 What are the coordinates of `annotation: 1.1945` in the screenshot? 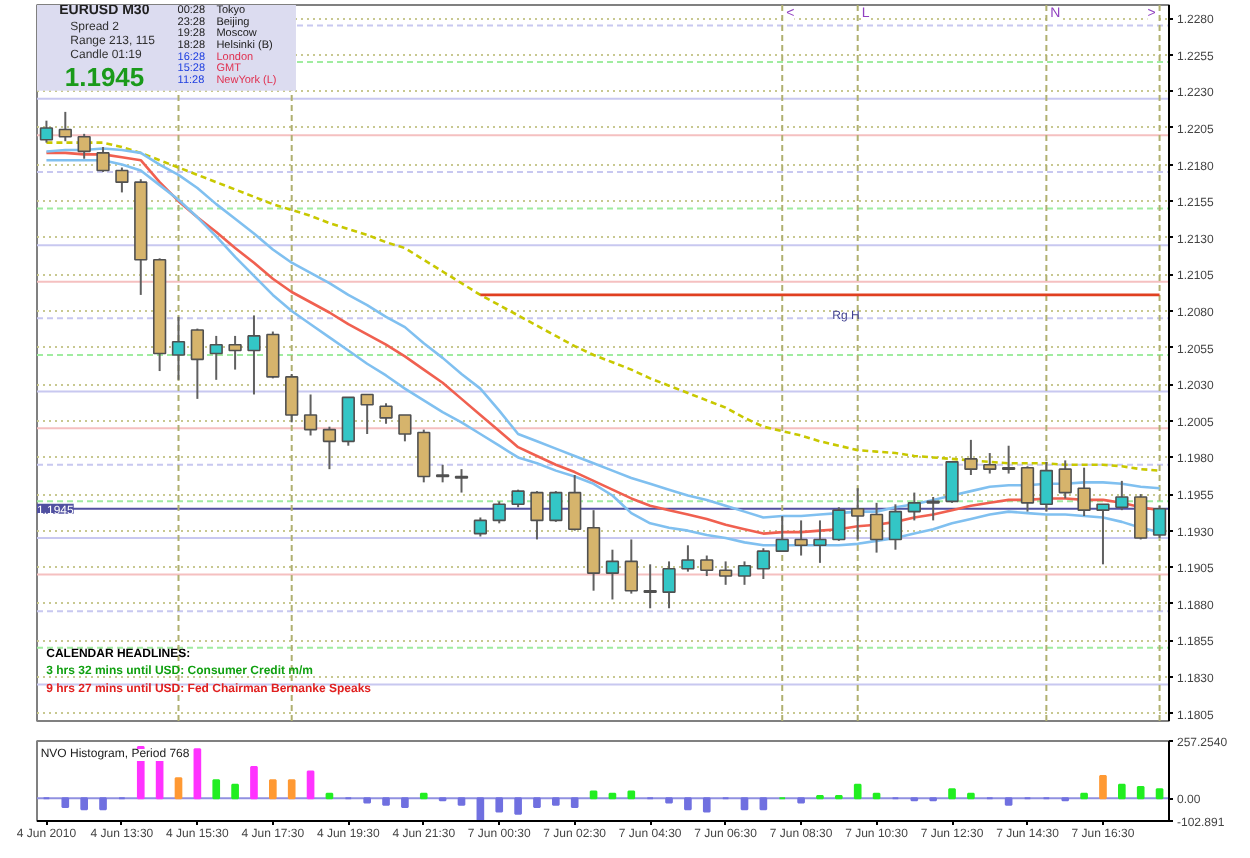 It's located at (104, 77).